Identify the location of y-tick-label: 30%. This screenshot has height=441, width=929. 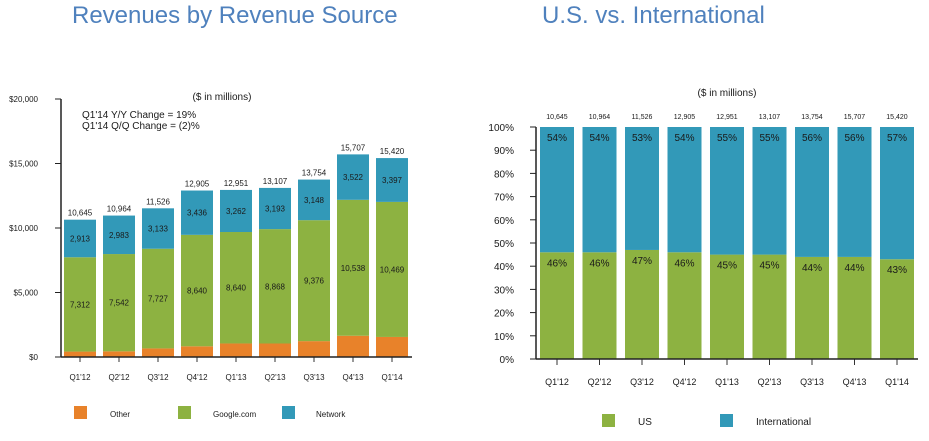
(504, 290).